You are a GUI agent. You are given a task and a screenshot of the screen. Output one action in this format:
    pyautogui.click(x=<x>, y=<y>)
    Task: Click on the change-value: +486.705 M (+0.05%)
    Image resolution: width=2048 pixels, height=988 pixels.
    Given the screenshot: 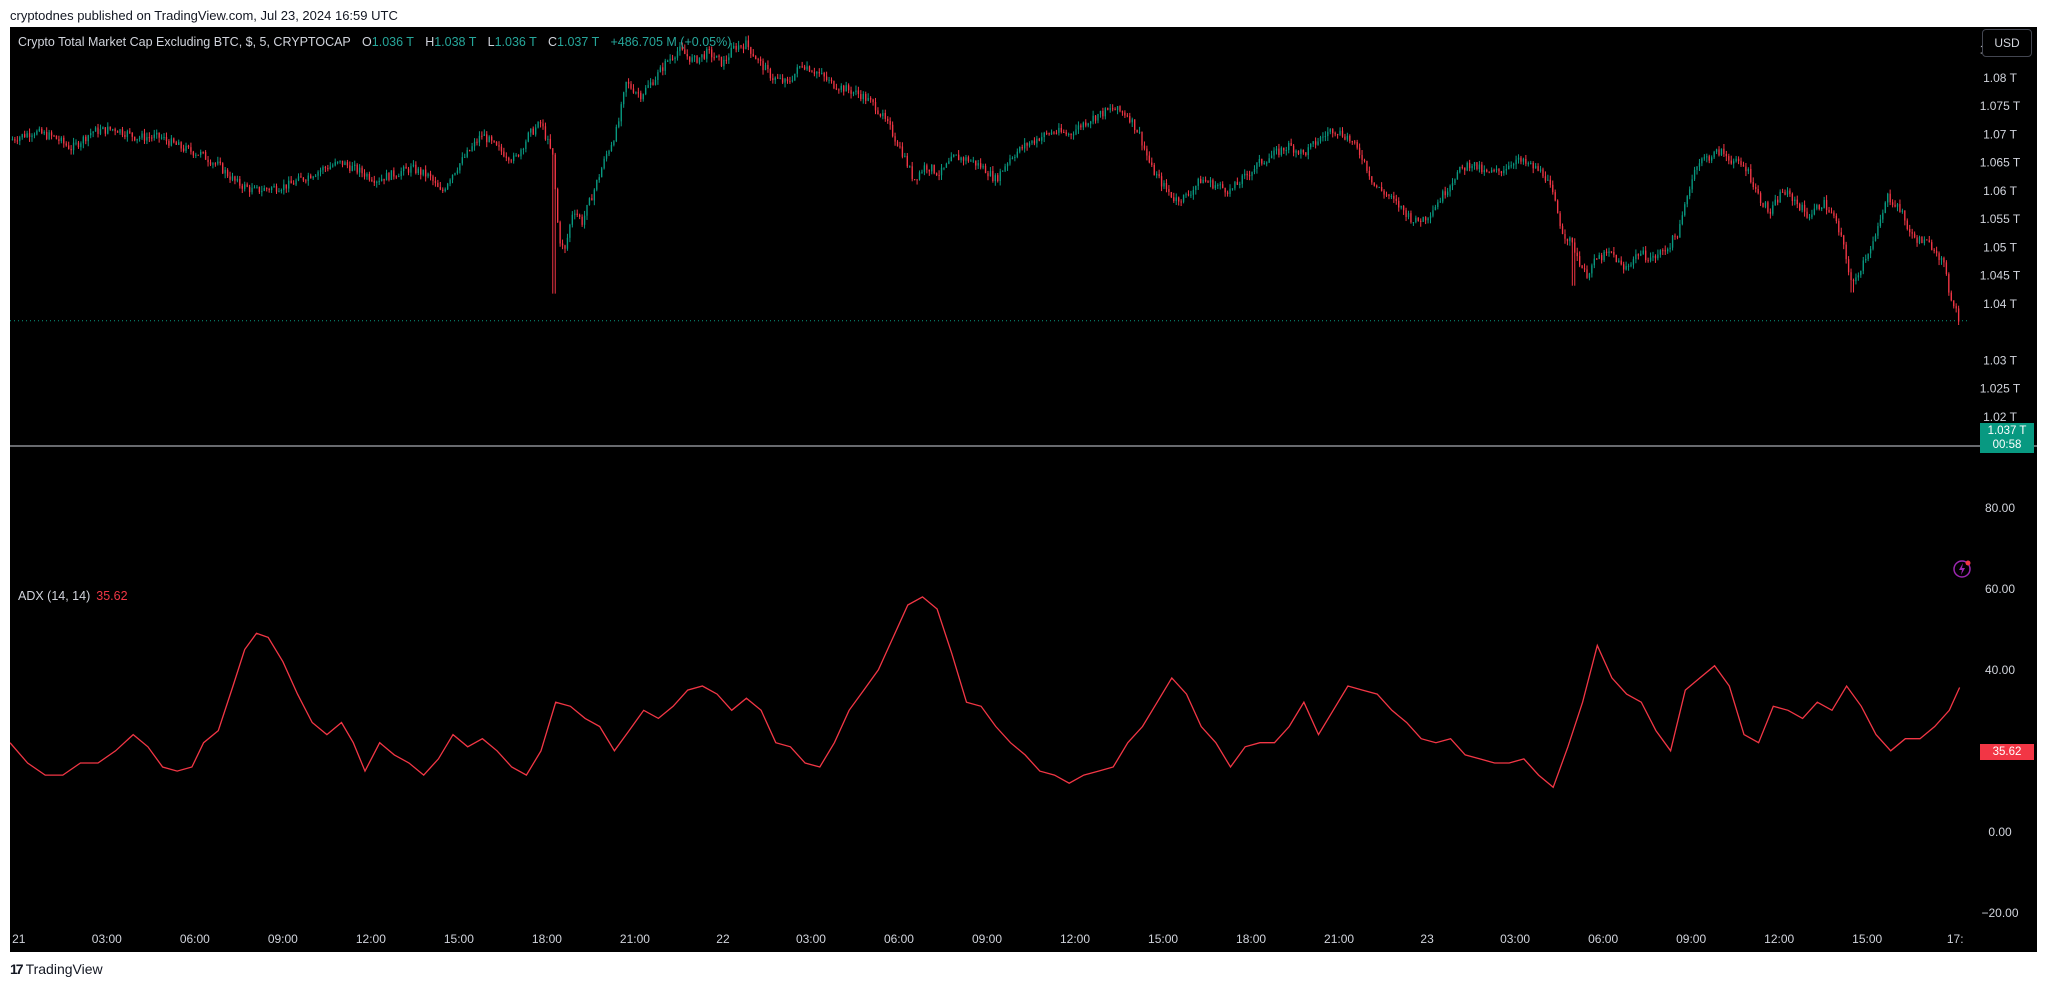 What is the action you would take?
    pyautogui.click(x=671, y=42)
    